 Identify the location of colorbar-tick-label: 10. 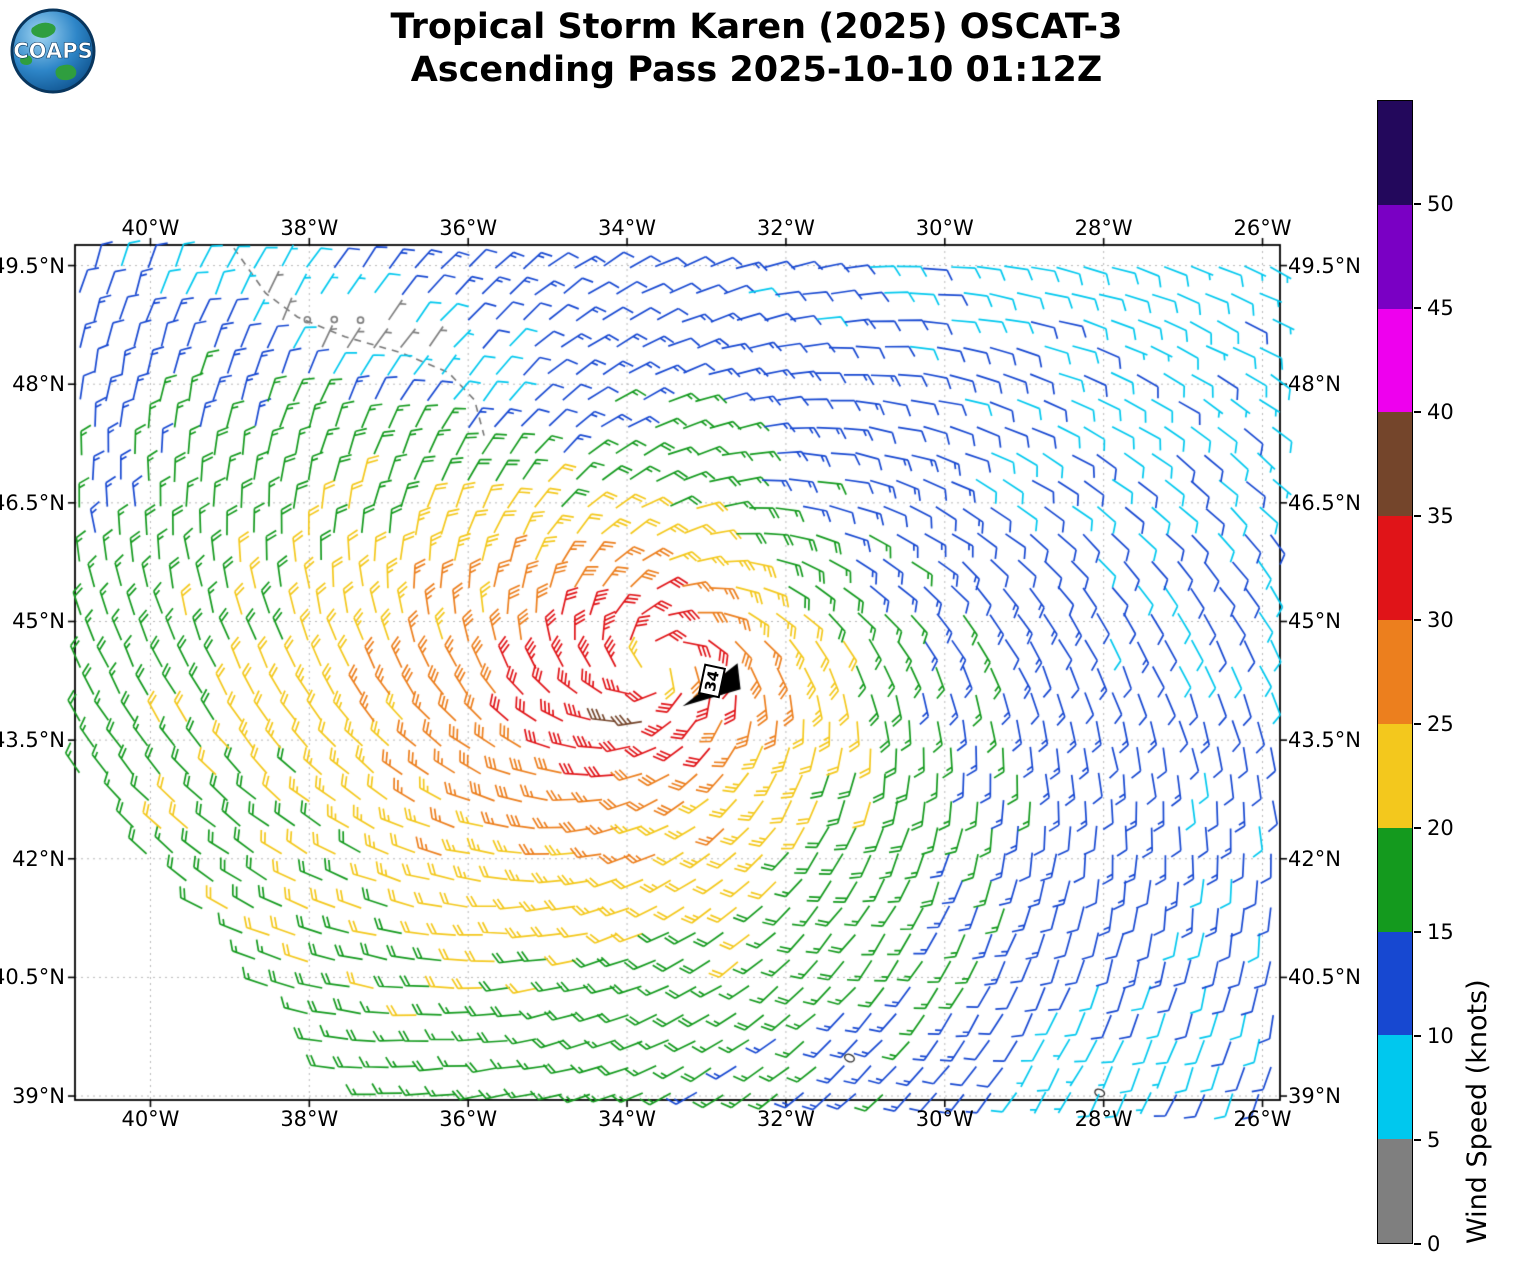
(1440, 1036).